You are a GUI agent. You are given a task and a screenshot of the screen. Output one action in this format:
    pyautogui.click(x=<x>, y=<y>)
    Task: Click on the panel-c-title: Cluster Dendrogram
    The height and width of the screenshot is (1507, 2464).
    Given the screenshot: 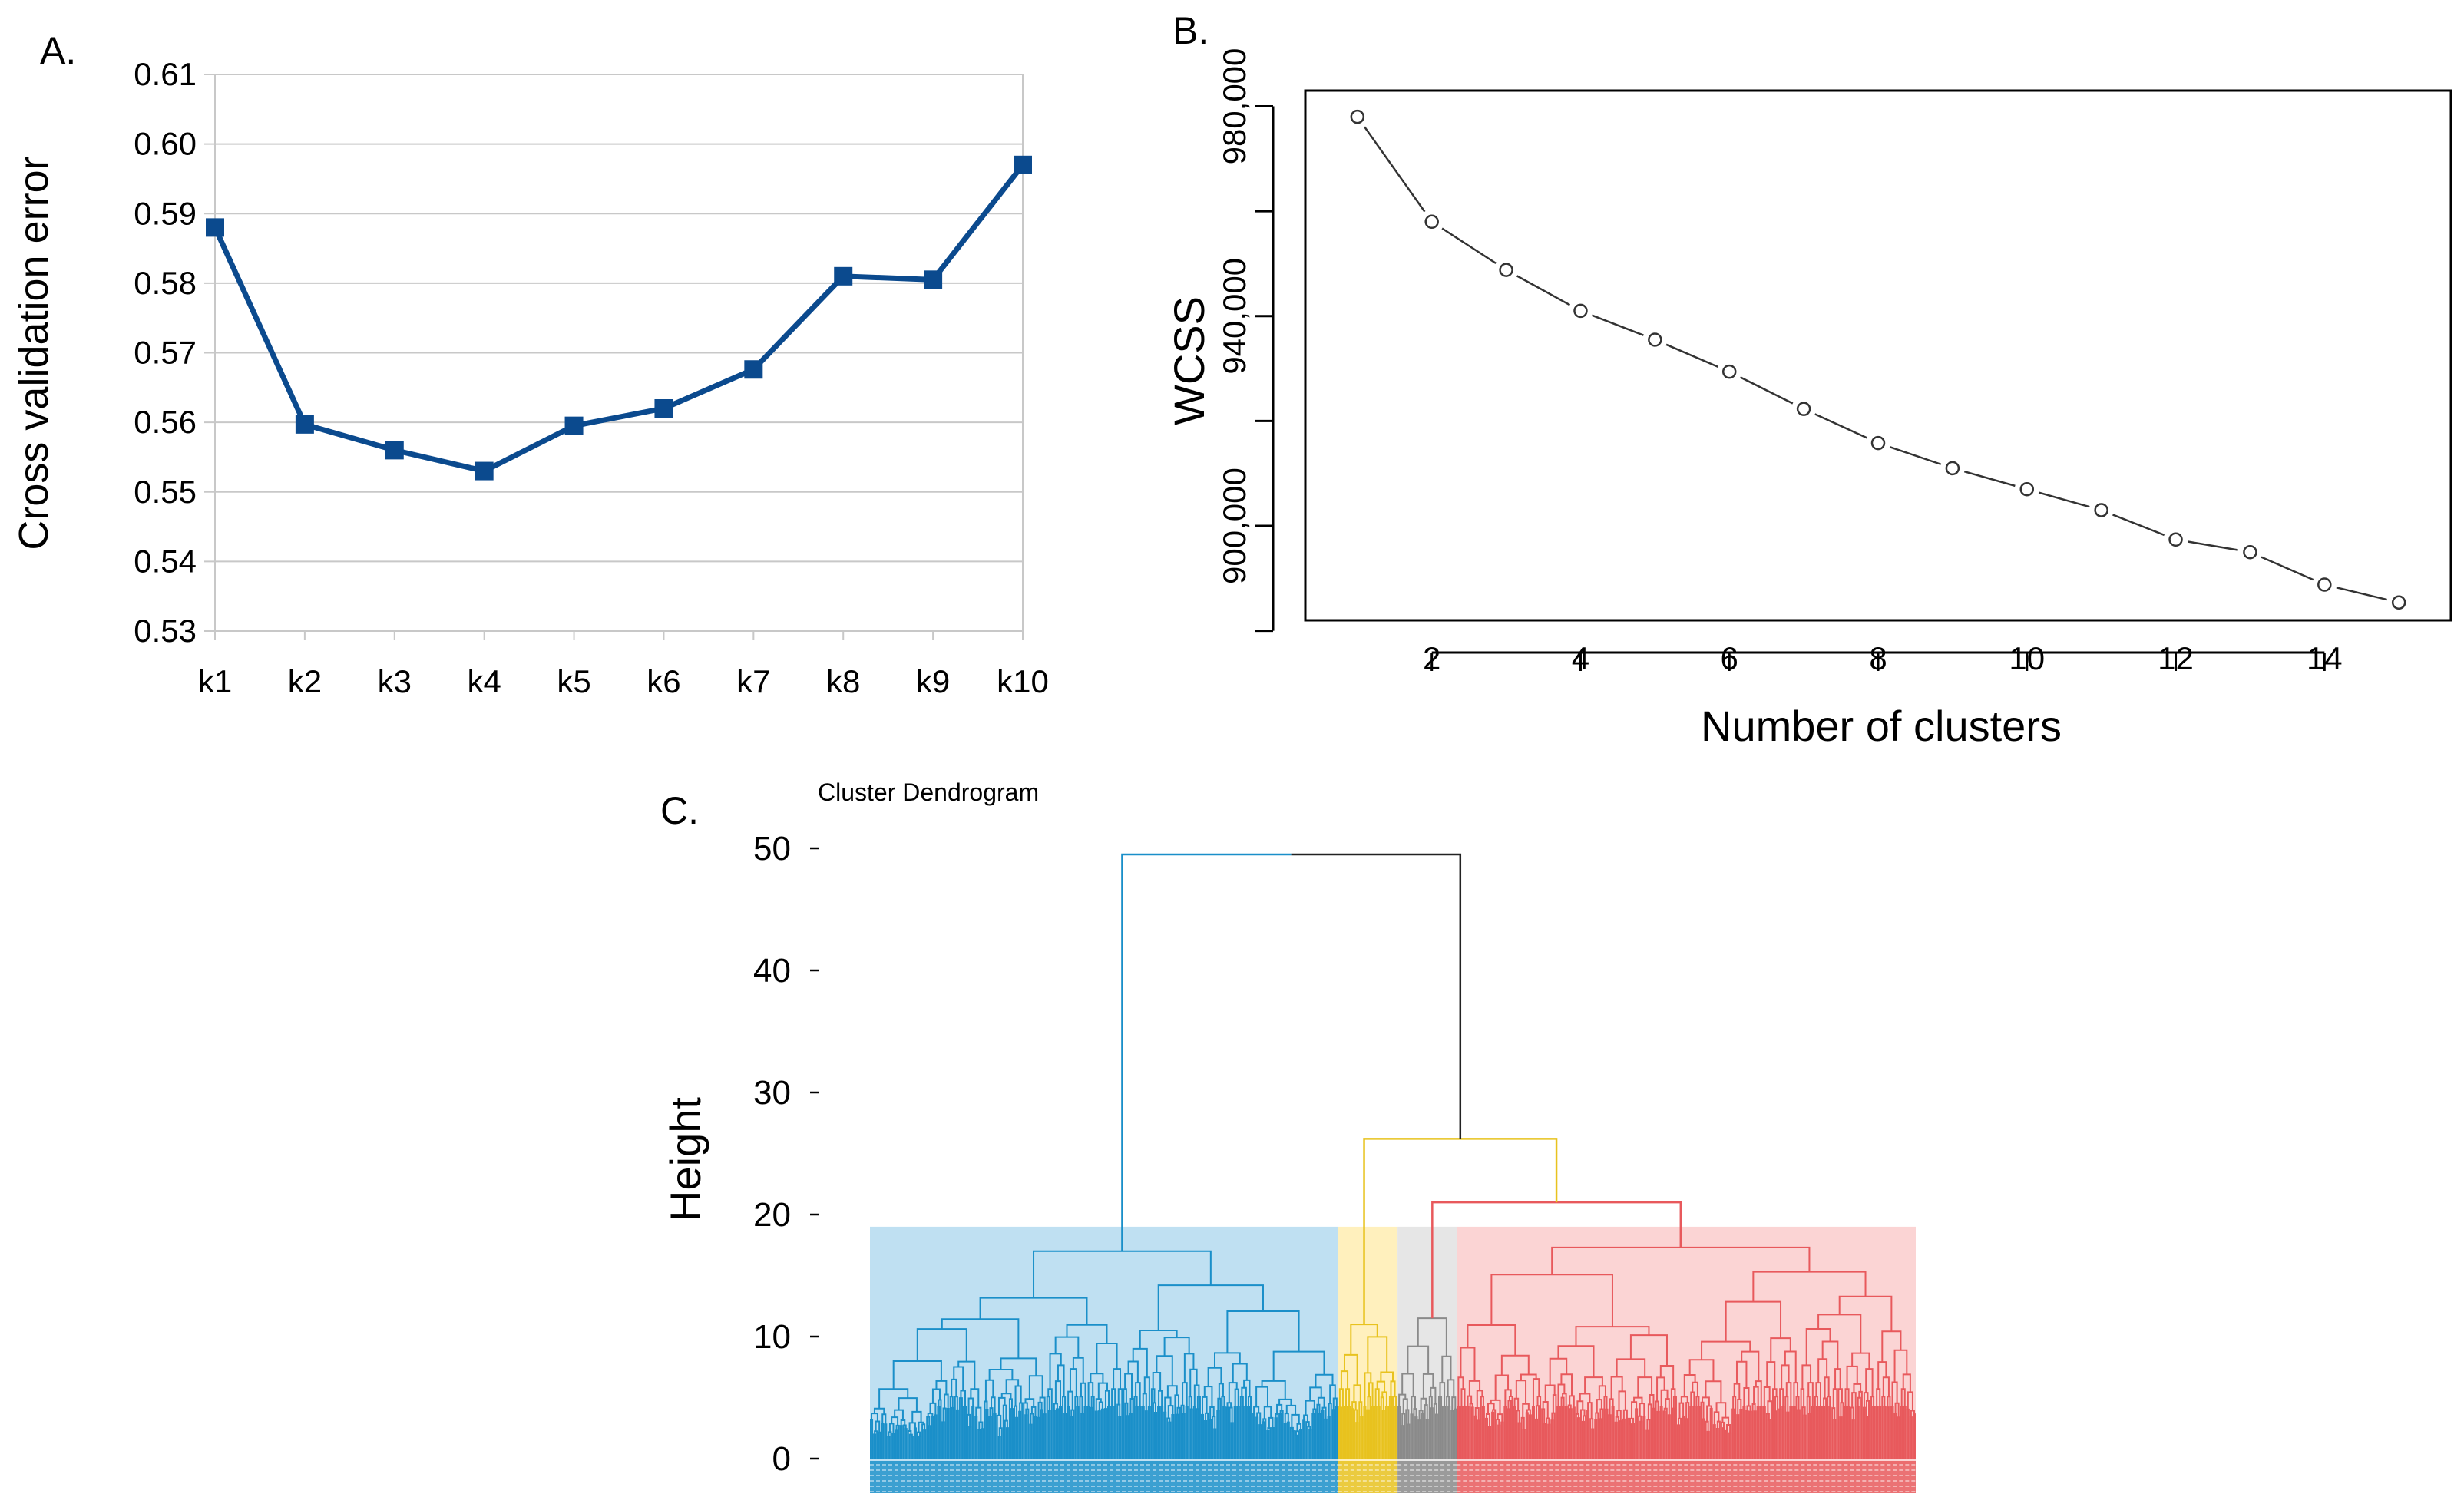 What is the action you would take?
    pyautogui.click(x=928, y=792)
    